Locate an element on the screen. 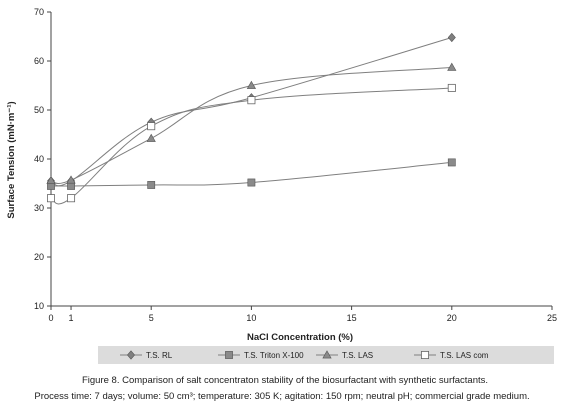  legend-item: T.S. RL is located at coordinates (146, 355).